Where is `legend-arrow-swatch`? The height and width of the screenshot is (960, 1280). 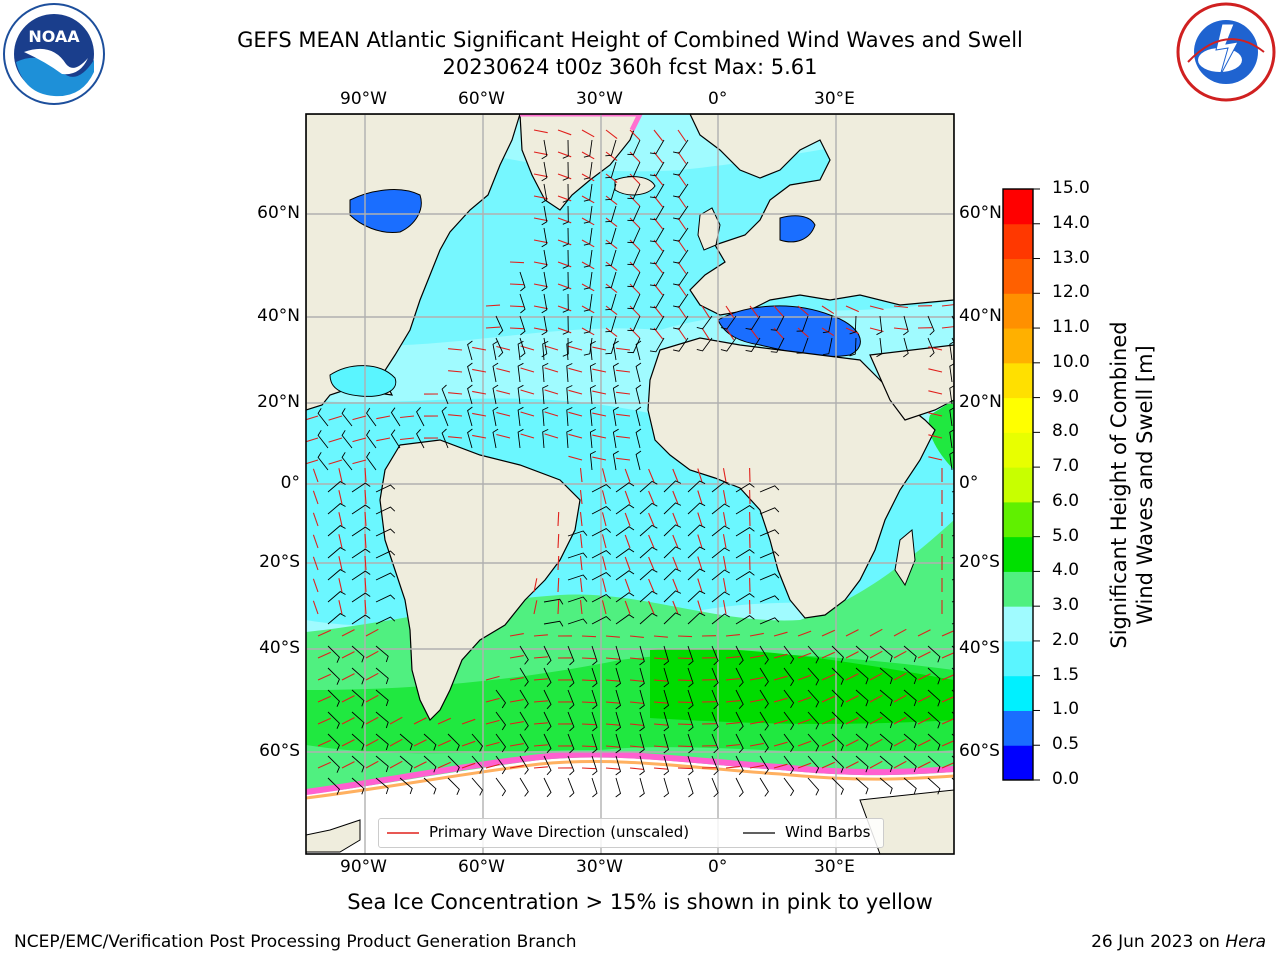
legend-arrow-swatch is located at coordinates (403, 833).